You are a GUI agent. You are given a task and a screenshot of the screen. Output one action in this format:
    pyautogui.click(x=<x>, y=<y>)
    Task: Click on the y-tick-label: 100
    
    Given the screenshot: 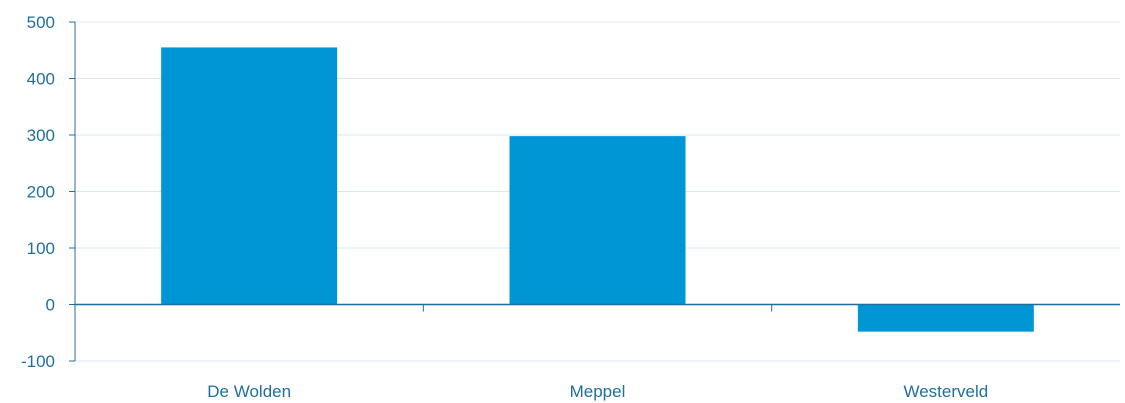 What is the action you would take?
    pyautogui.click(x=41, y=248)
    